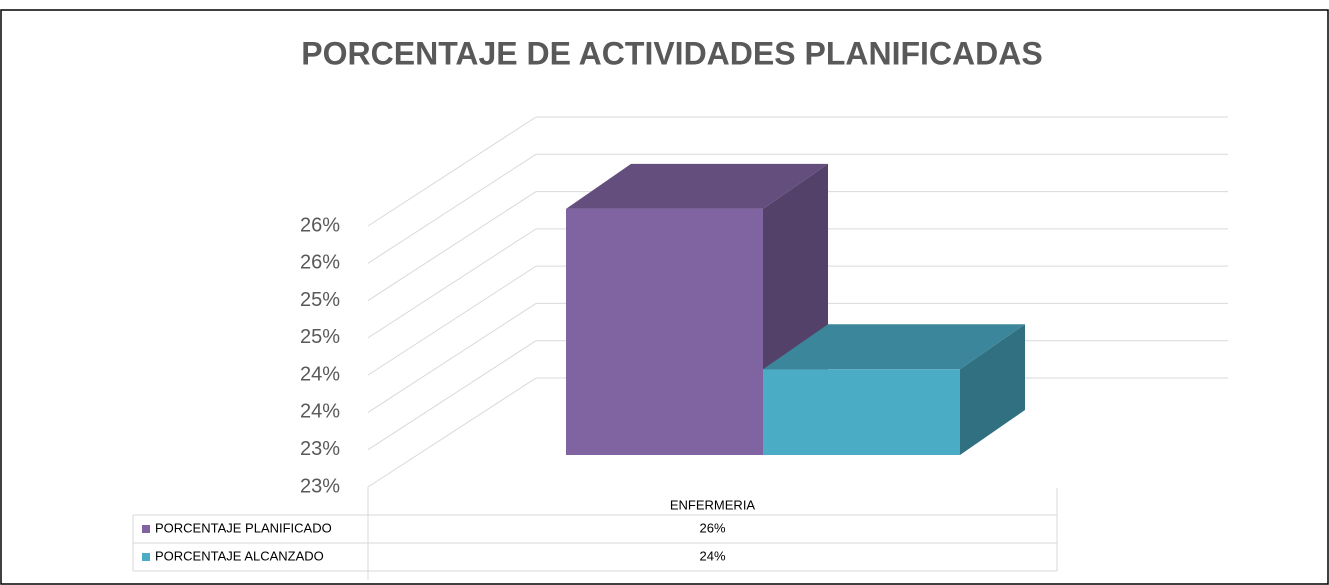 This screenshot has width=1329, height=585. I want to click on legend-label: PORCENTAJE ALCANZADO, so click(239, 555).